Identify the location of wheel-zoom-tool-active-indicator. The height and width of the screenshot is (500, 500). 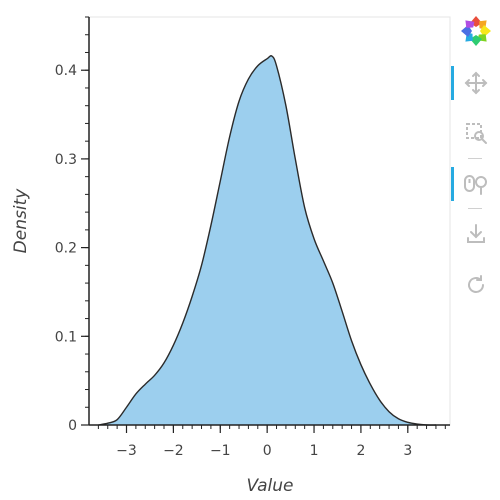
(452, 184).